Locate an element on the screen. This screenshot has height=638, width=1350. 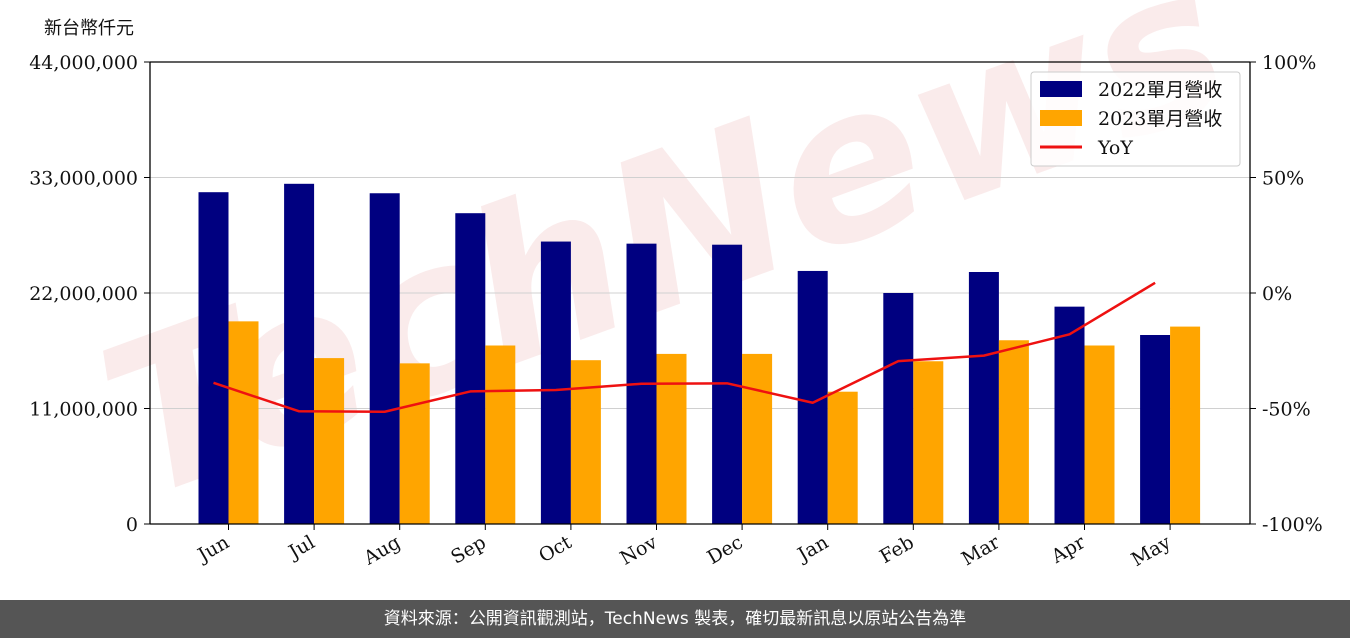
legend-box is located at coordinates (1135, 119).